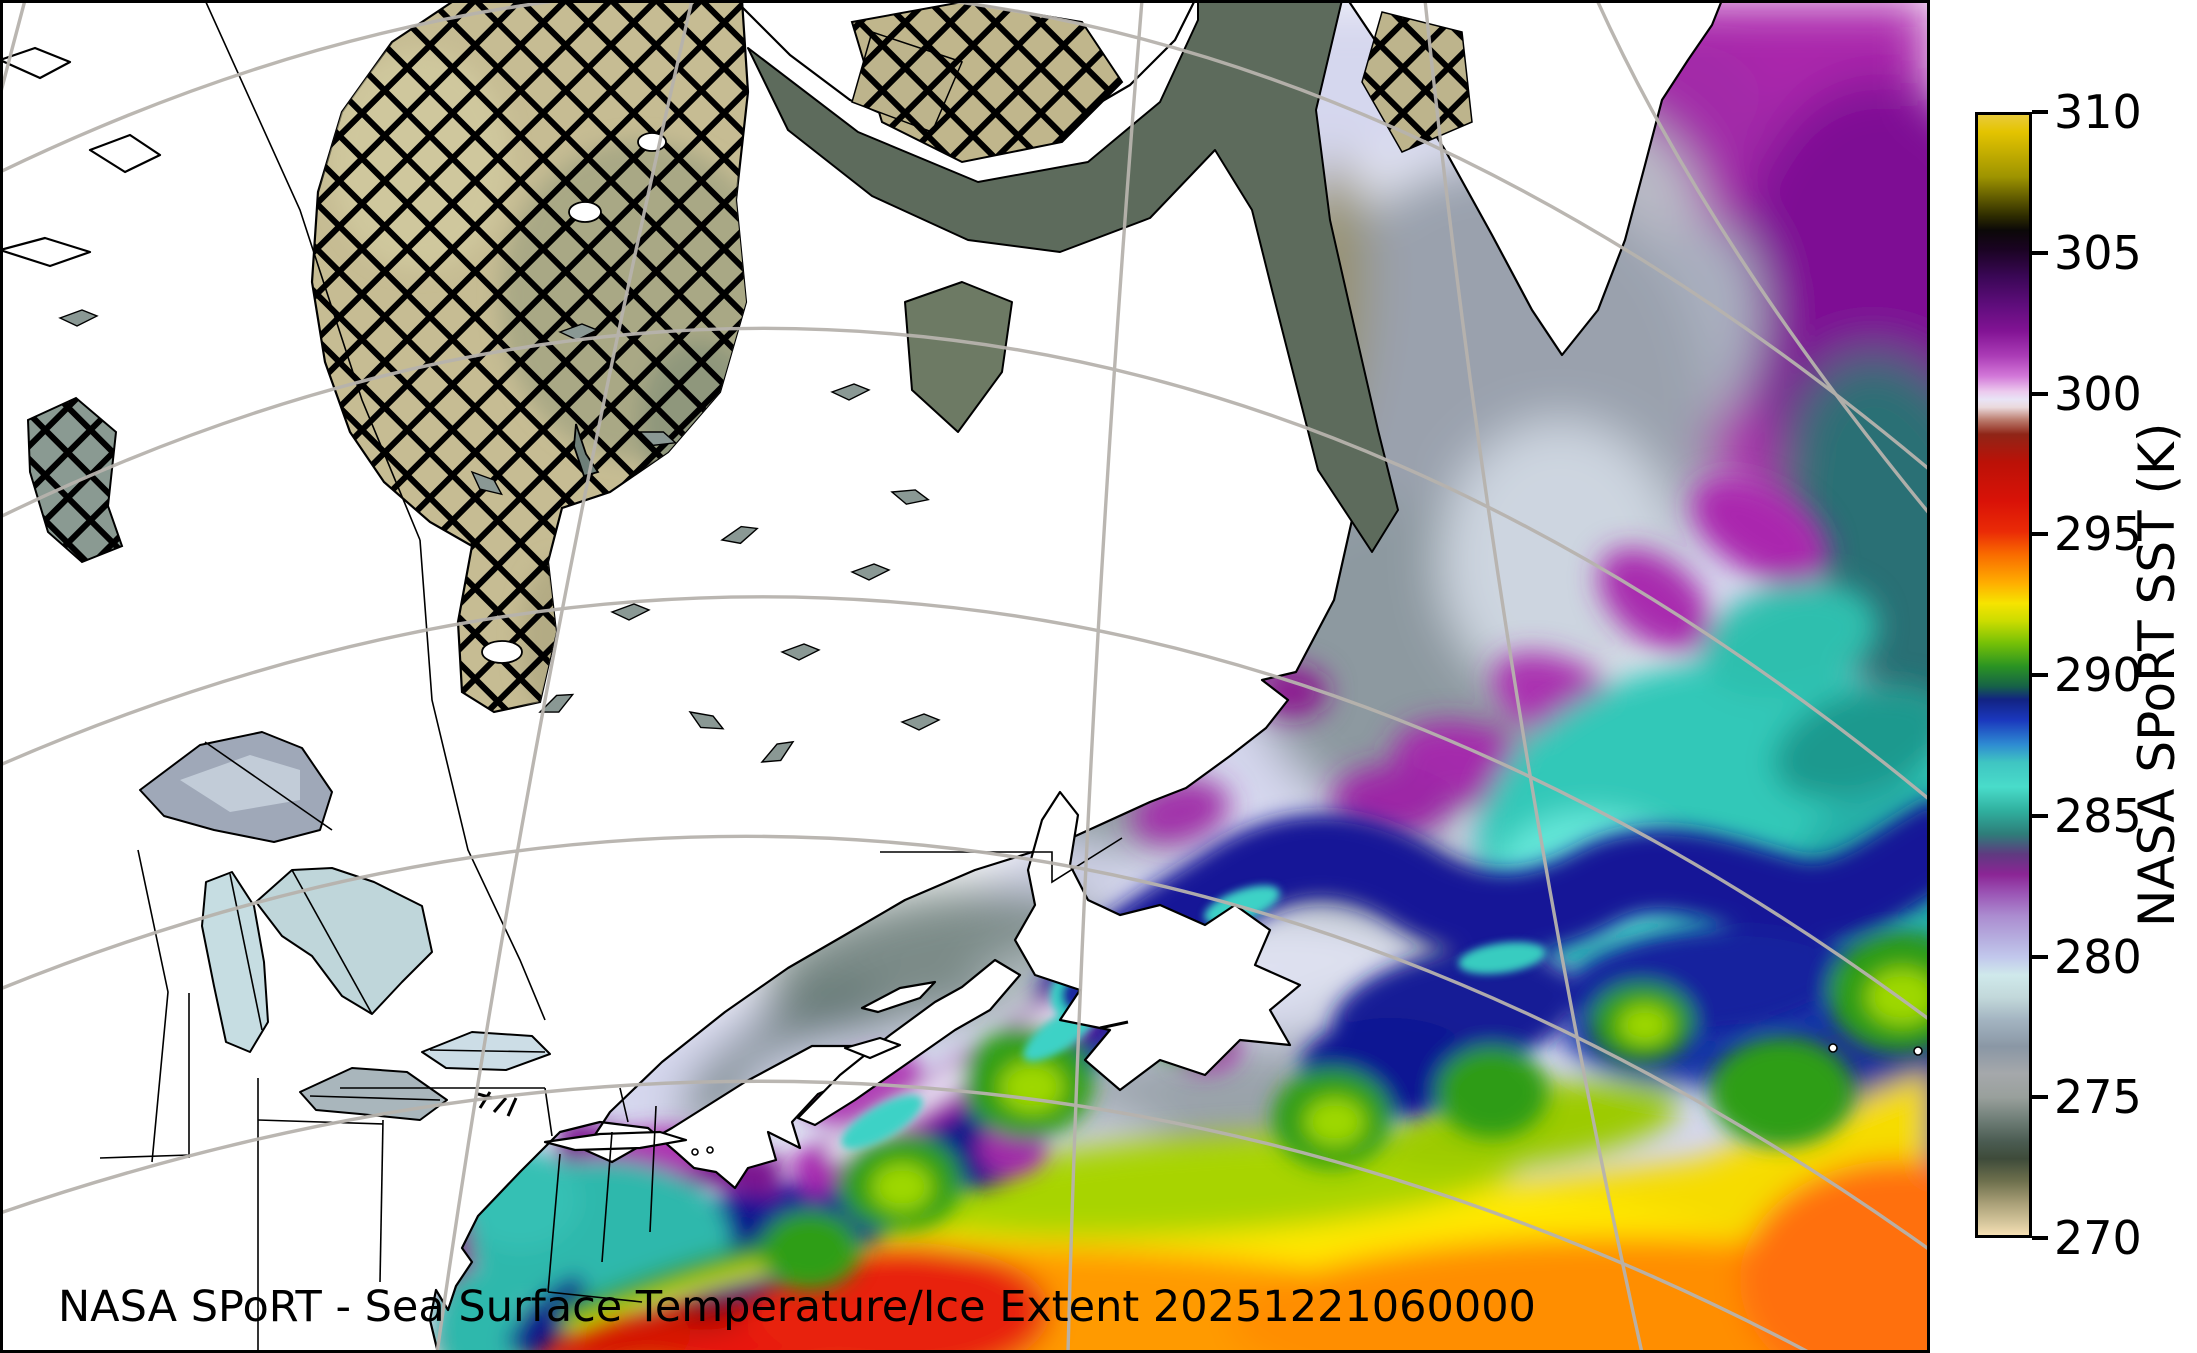 Image resolution: width=2197 pixels, height=1353 pixels. What do you see at coordinates (373, 1094) in the screenshot?
I see `lake-erie` at bounding box center [373, 1094].